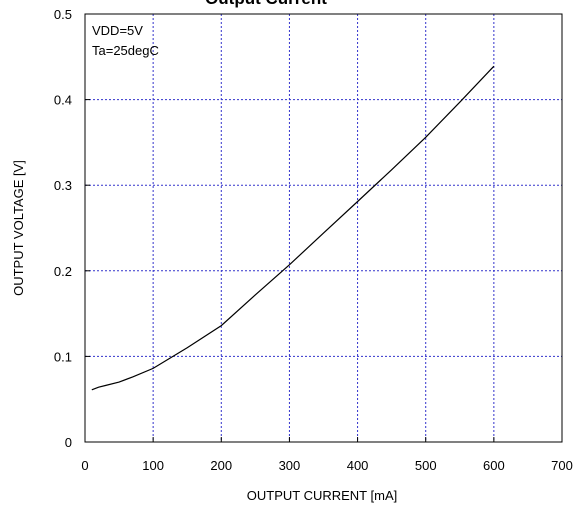 This screenshot has height=509, width=575. What do you see at coordinates (494, 465) in the screenshot?
I see `x-tick-label: 600` at bounding box center [494, 465].